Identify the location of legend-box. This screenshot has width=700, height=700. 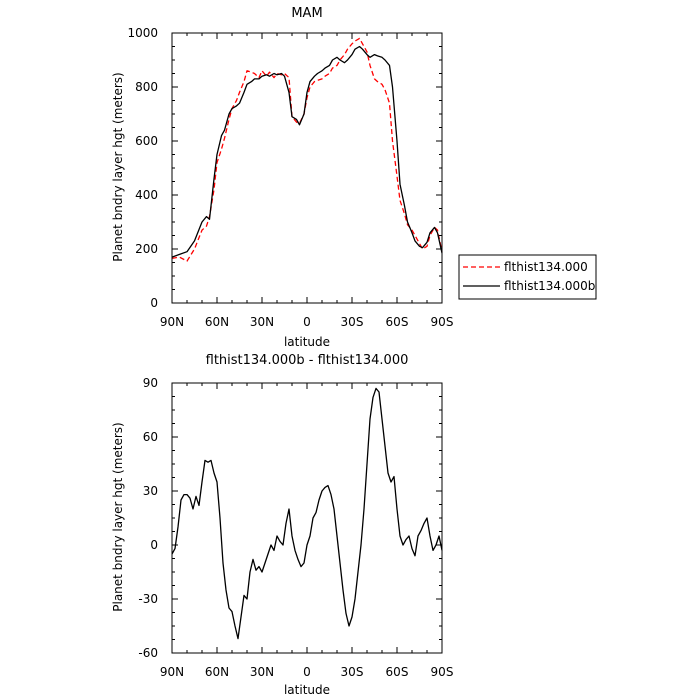
(527, 277).